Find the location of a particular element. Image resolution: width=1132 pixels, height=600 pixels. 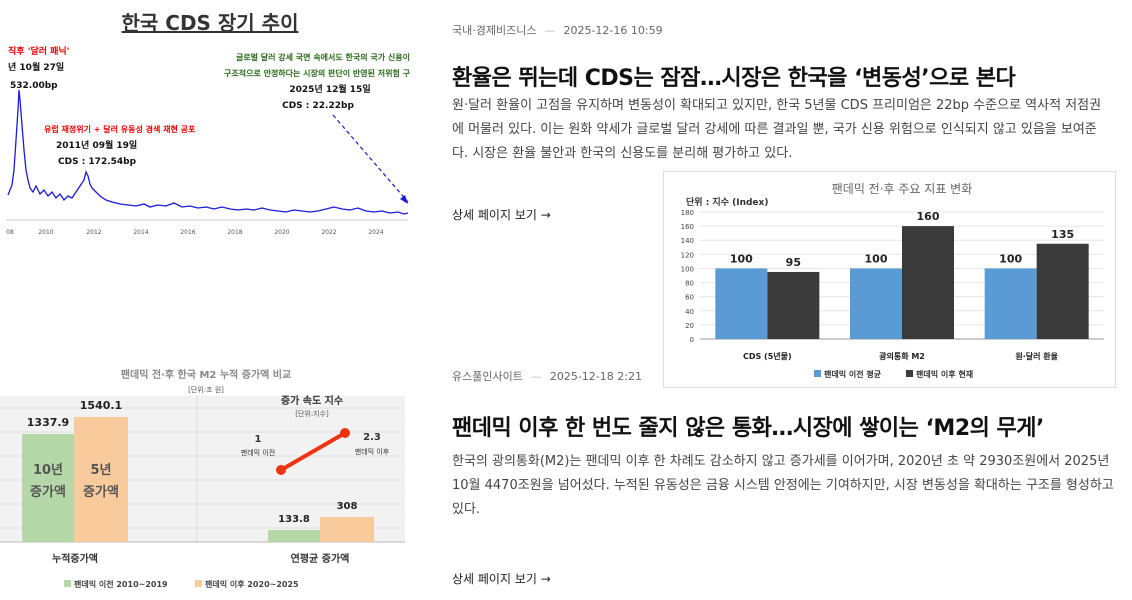

cds-current-date: 2025년 12월 15일 is located at coordinates (329, 89).